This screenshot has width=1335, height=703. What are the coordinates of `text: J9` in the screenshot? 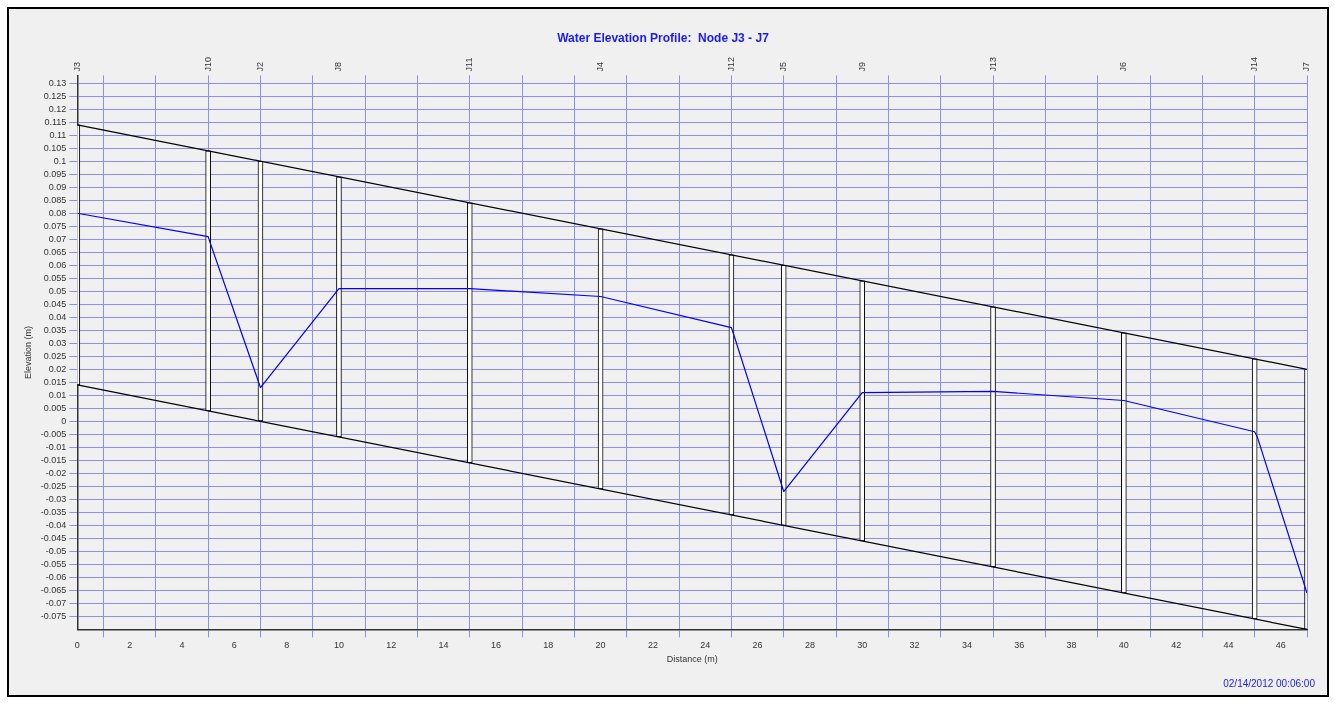 It's located at (861, 66).